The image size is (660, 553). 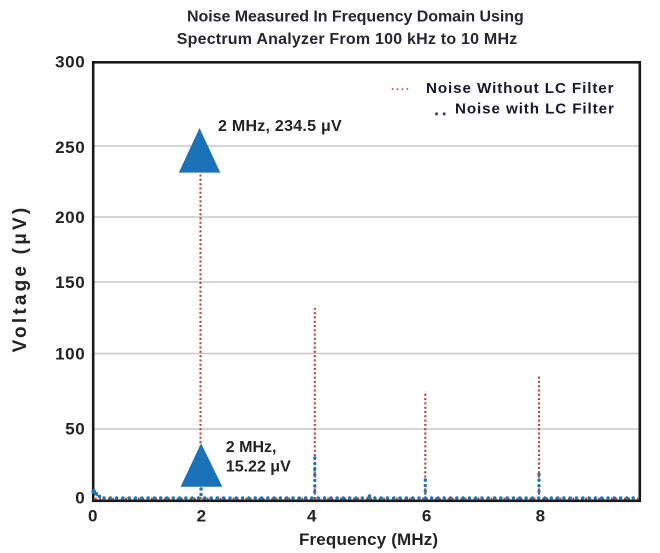 What do you see at coordinates (70, 62) in the screenshot?
I see `svg-text: 300` at bounding box center [70, 62].